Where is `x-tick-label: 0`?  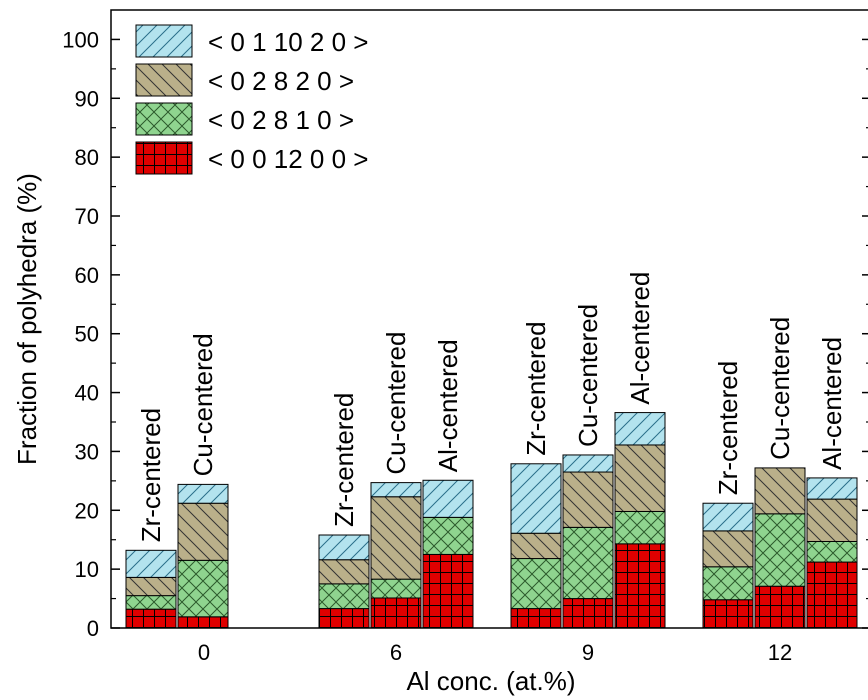
x-tick-label: 0 is located at coordinates (204, 652).